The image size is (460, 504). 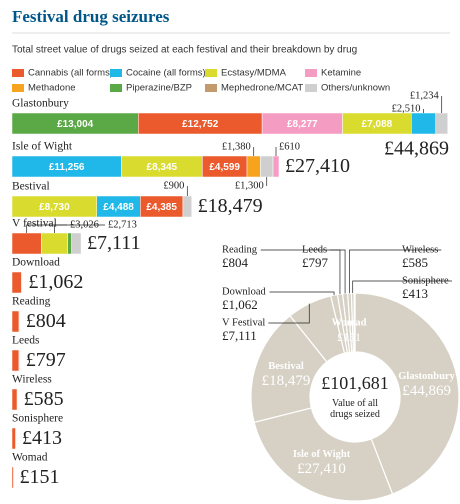 I want to click on slice-value: £151, so click(x=349, y=337).